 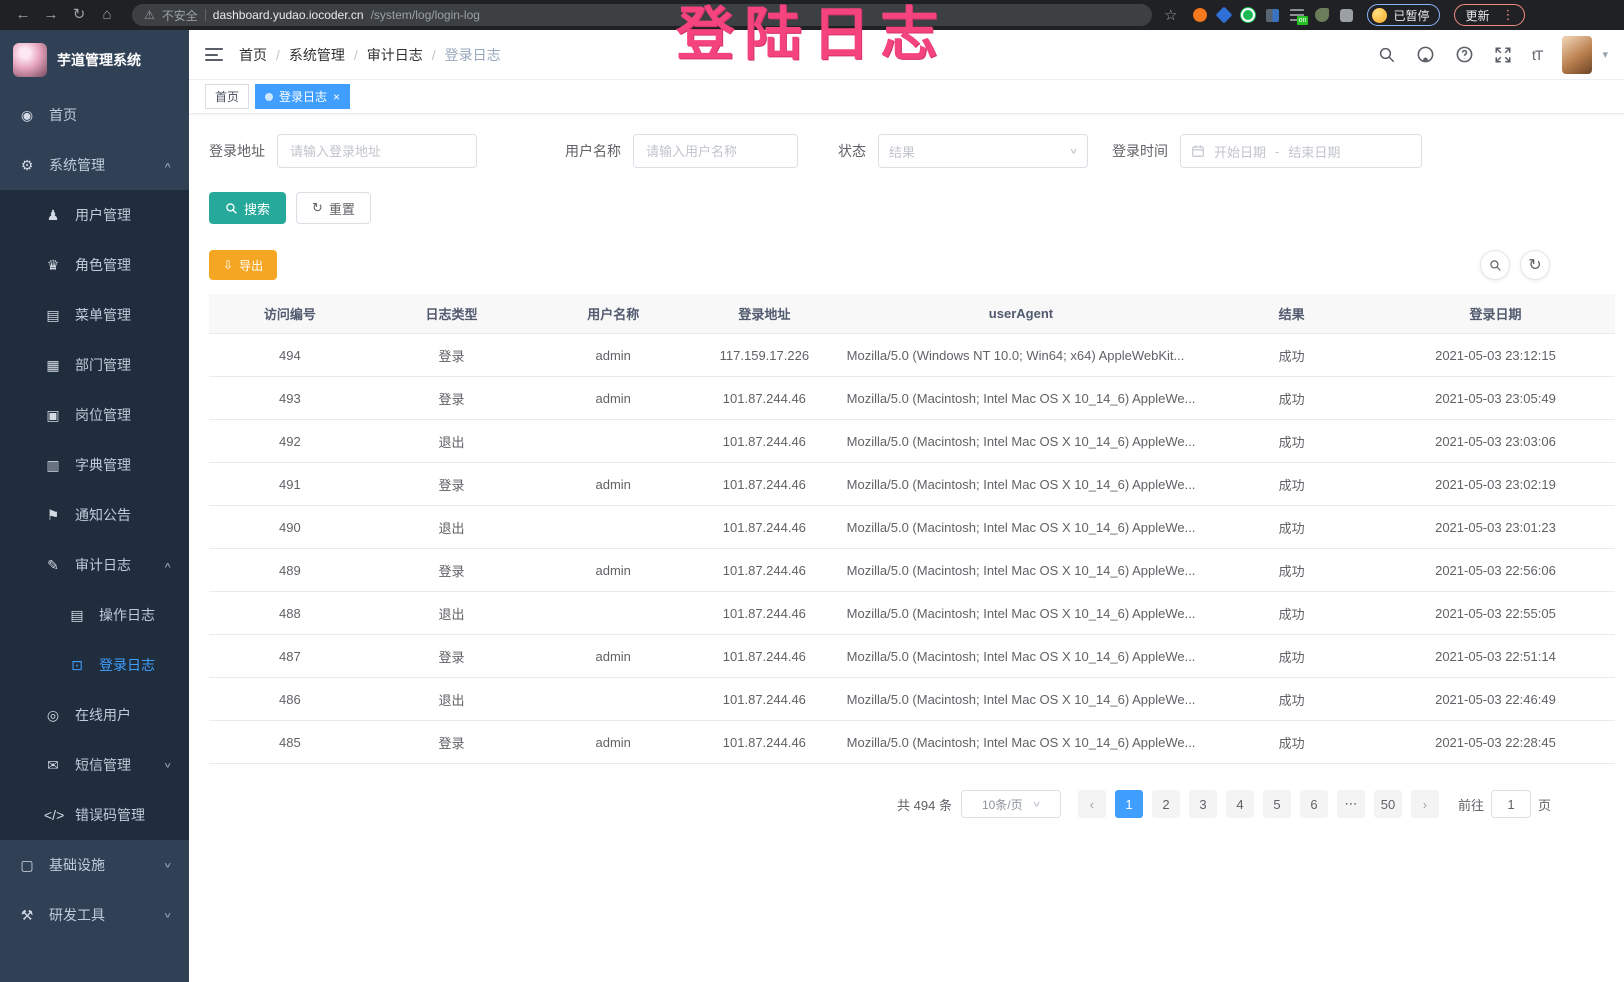 I want to click on cell-ip: 117.159.17.226, so click(x=764, y=355).